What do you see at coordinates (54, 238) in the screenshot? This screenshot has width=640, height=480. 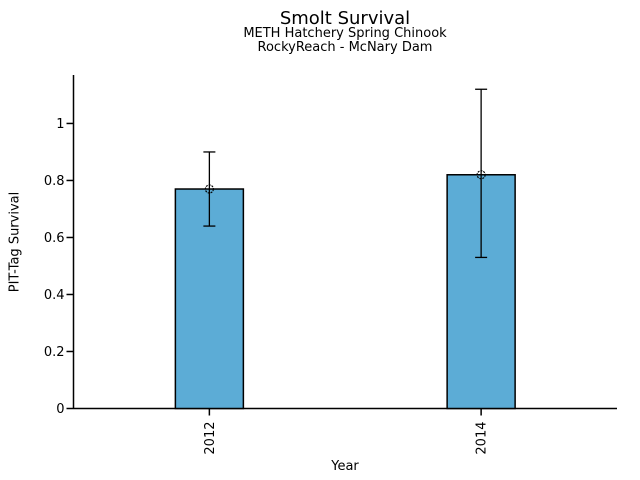 I see `y-tick-label: 0.6` at bounding box center [54, 238].